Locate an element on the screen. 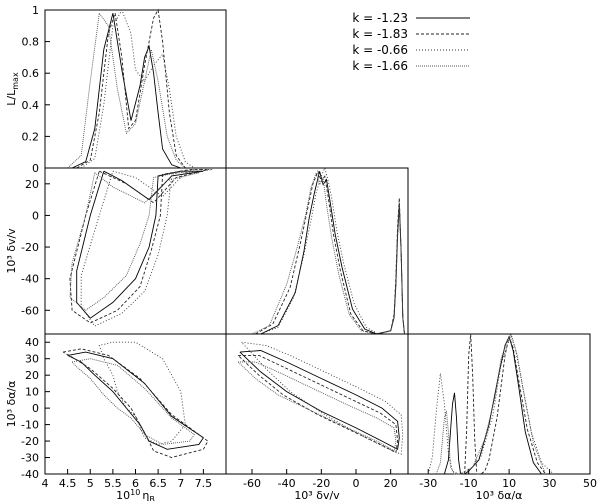  x-axis-label: 10³ δv/v is located at coordinates (317, 495).